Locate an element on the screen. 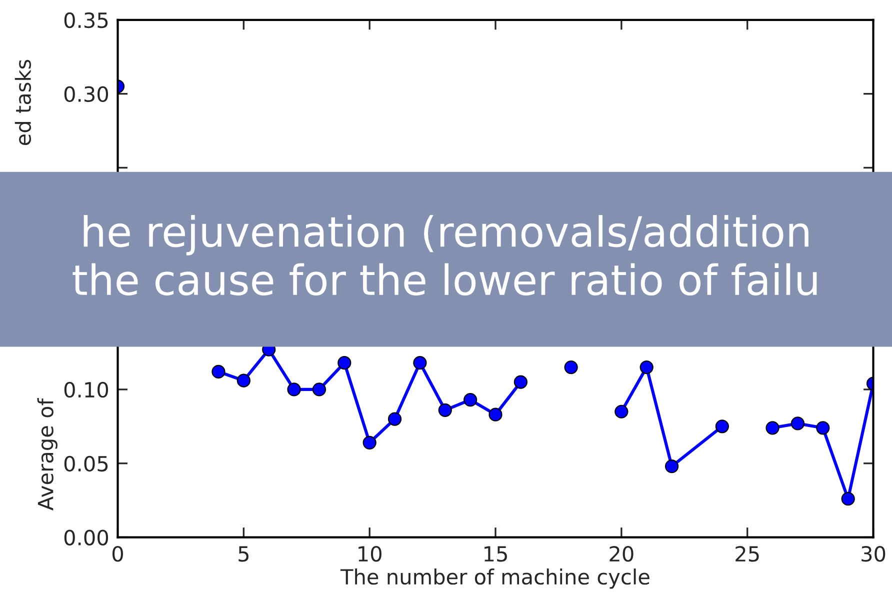 The height and width of the screenshot is (603, 892). x-tick-label: 10 is located at coordinates (370, 554).